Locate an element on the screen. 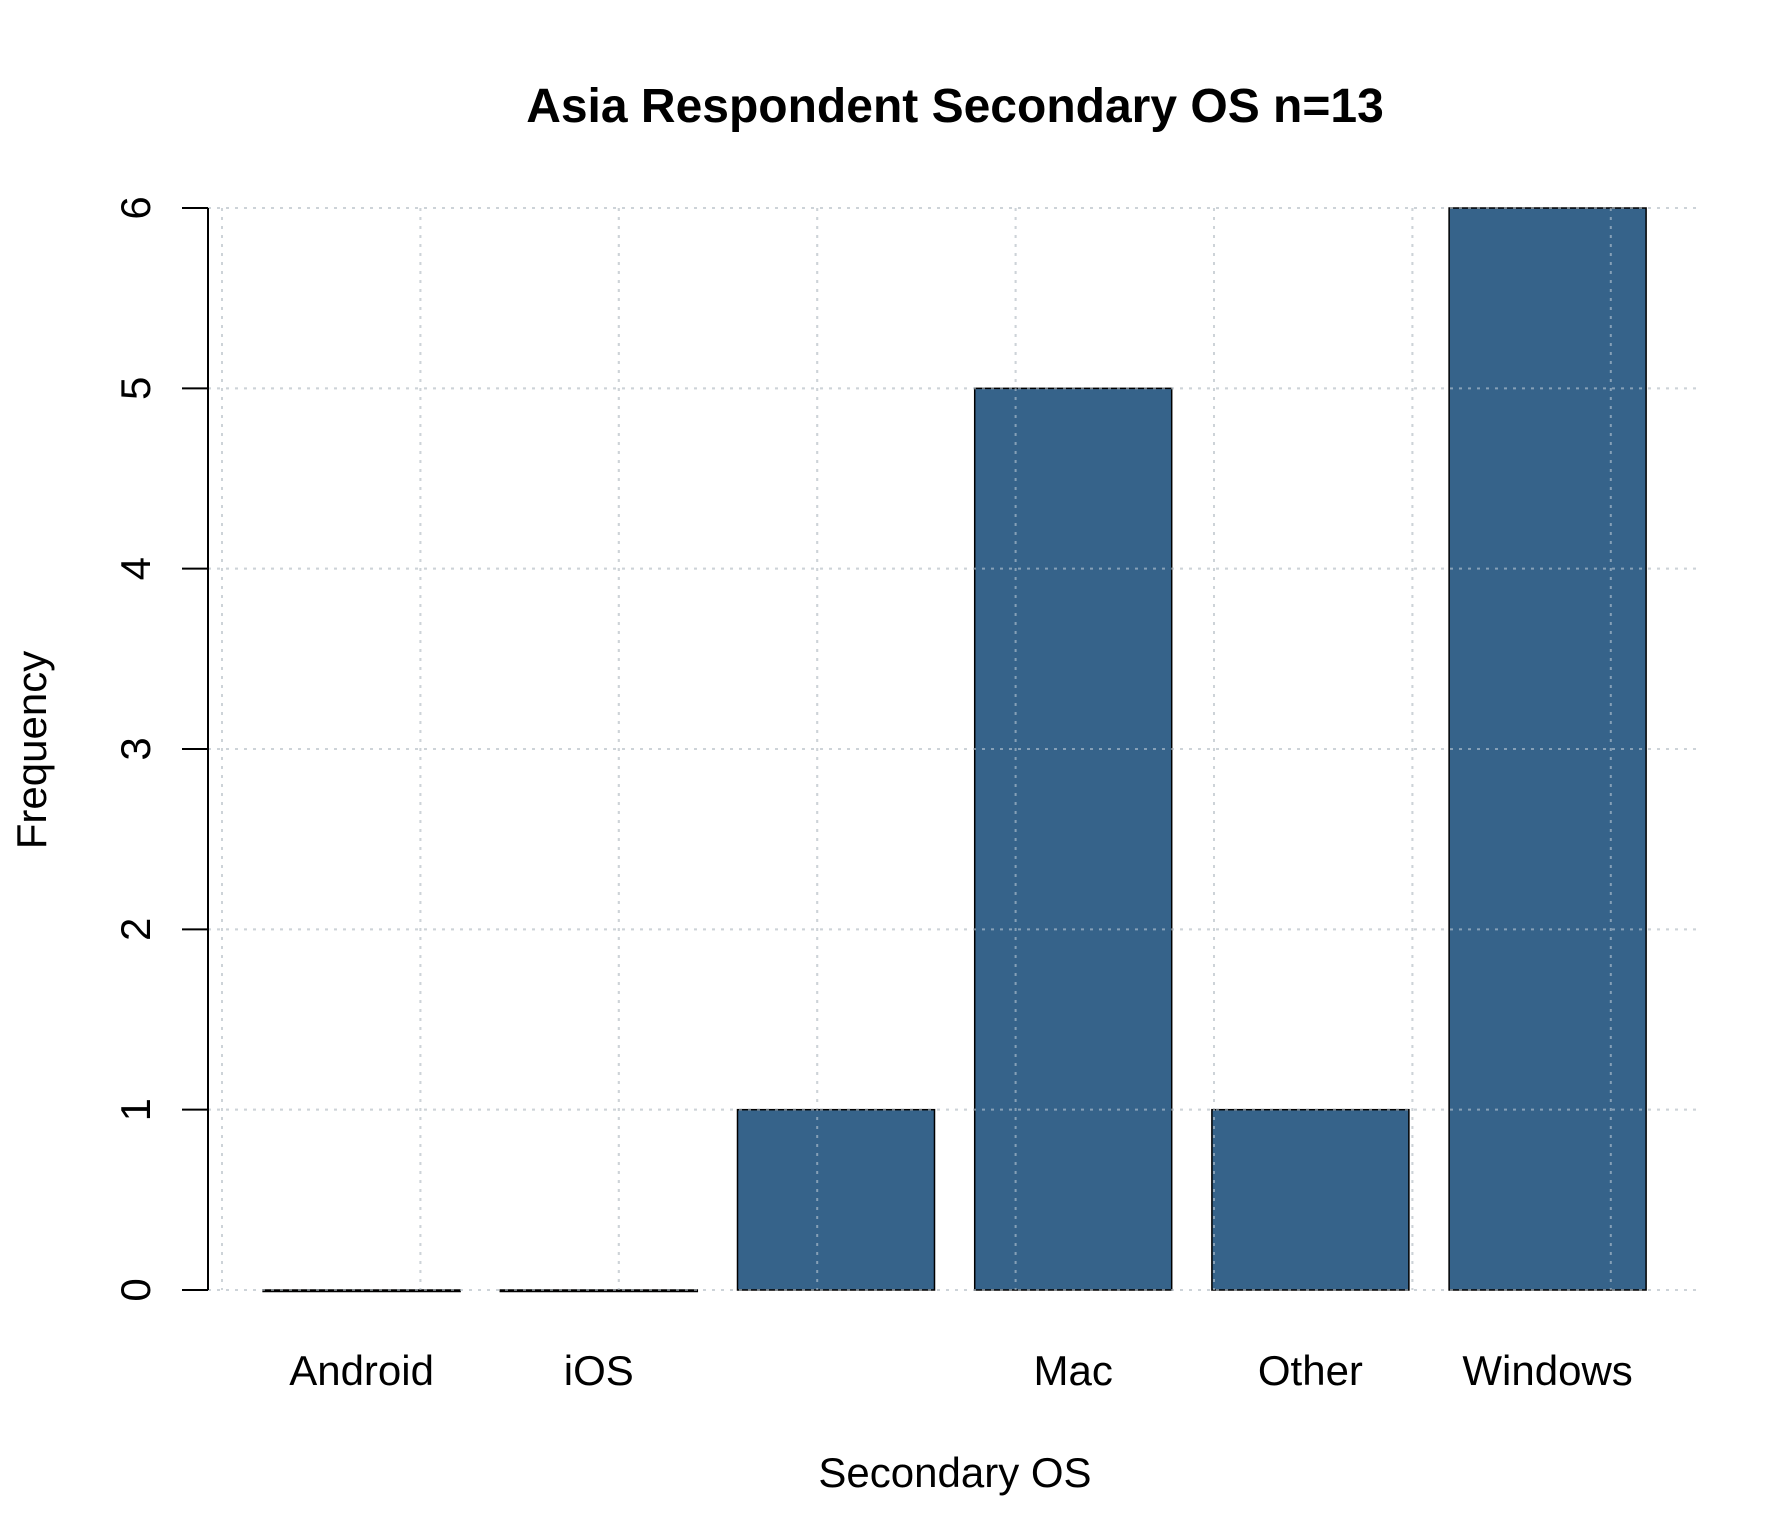 Image resolution: width=1792 pixels, height=1536 pixels. y-tick-label: 0 is located at coordinates (135, 1289).